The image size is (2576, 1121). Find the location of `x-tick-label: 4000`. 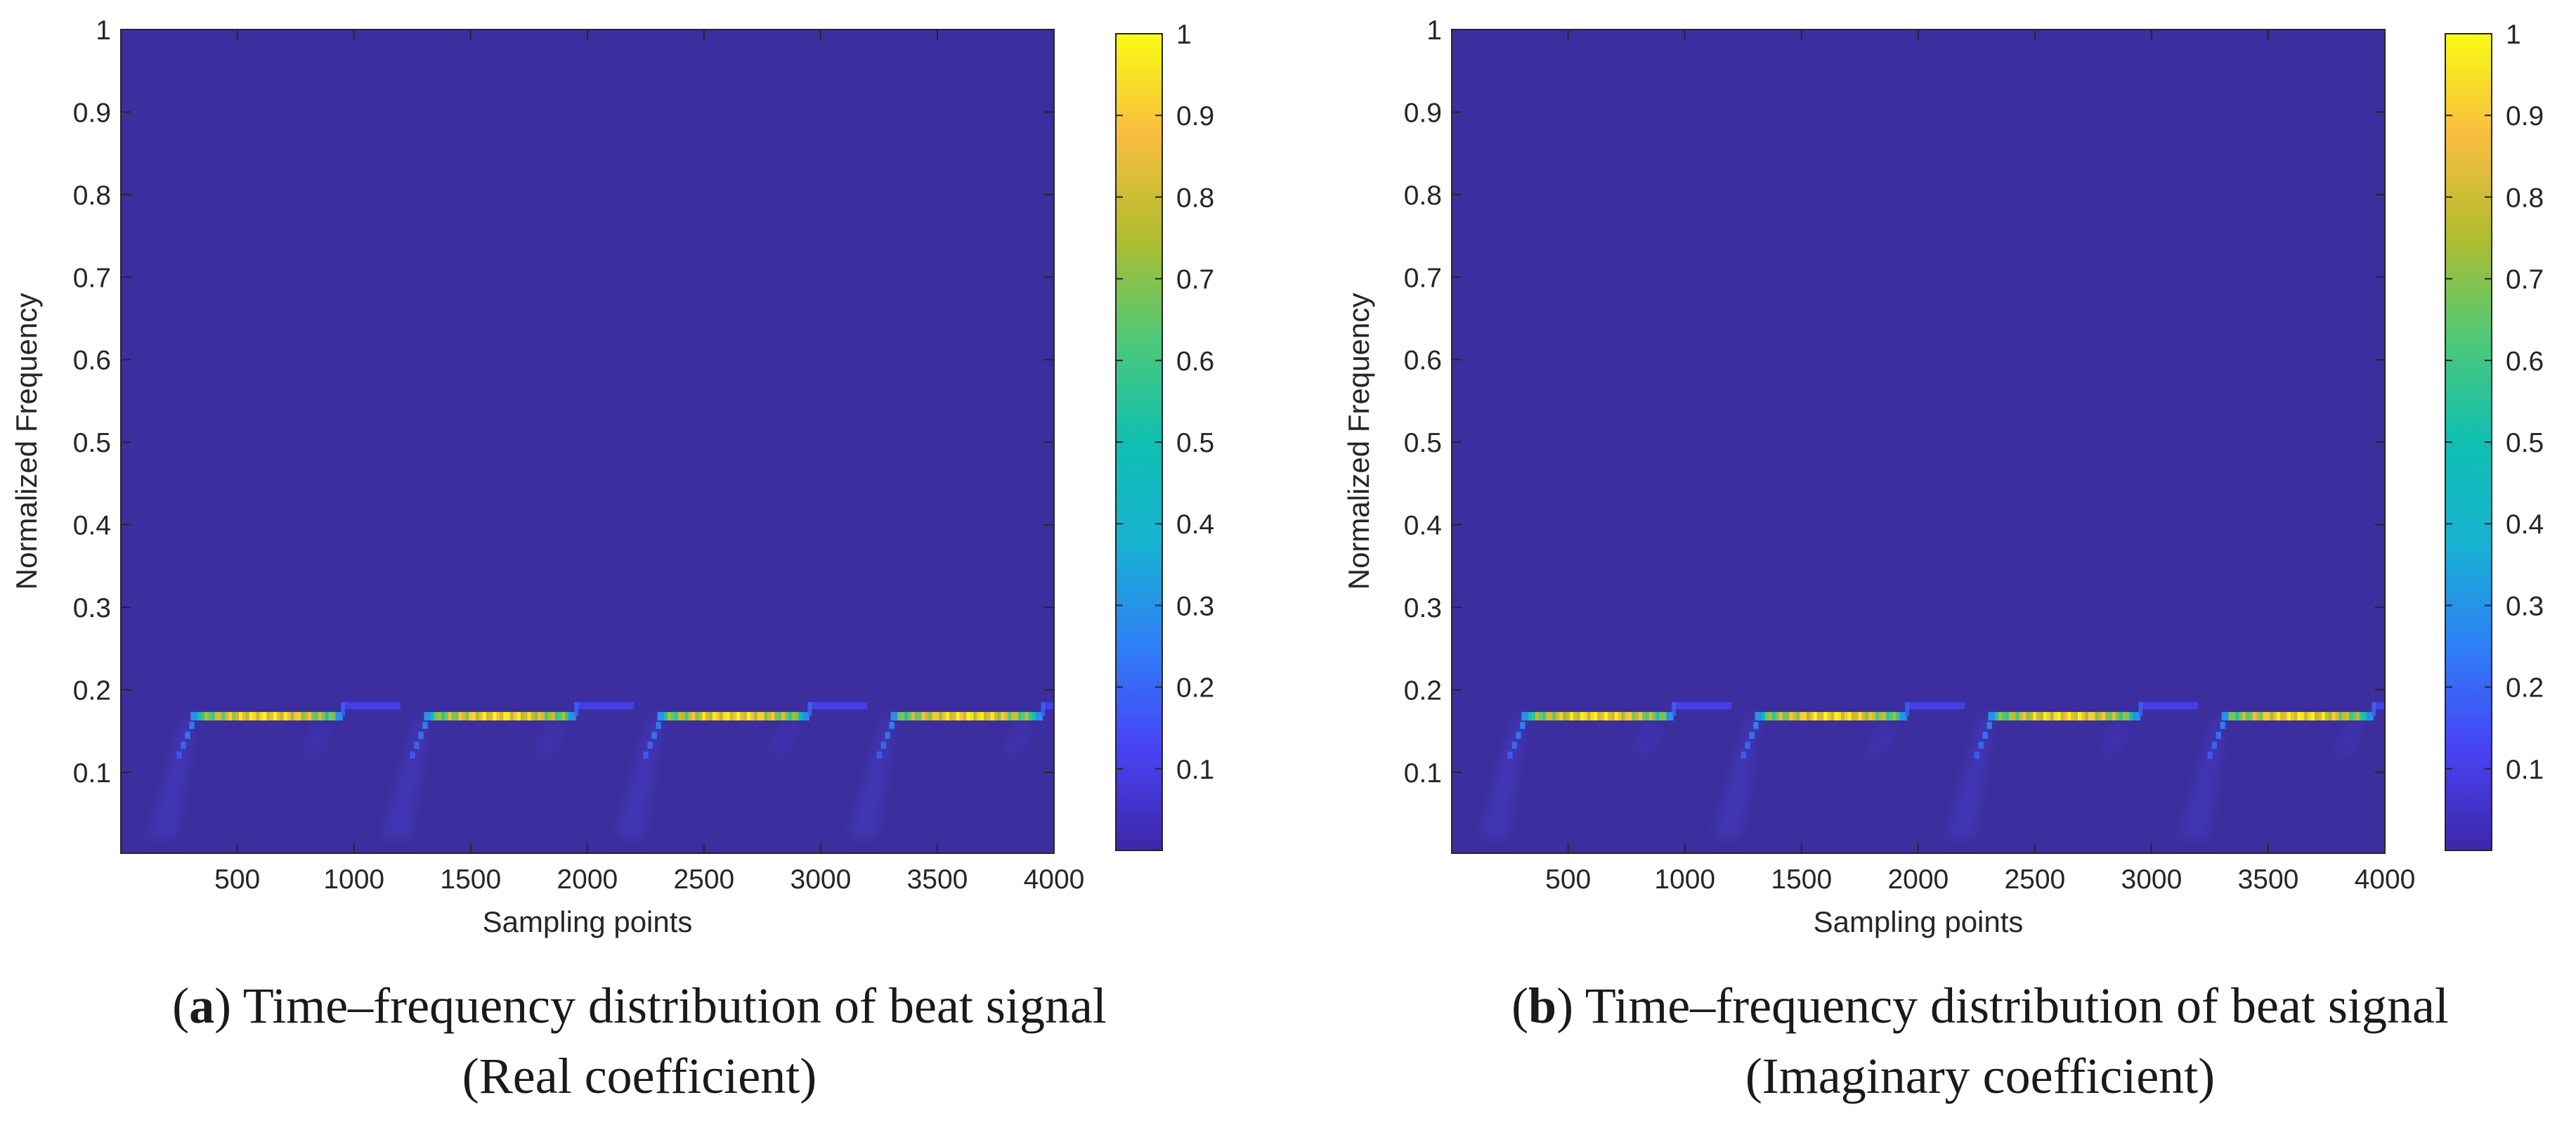

x-tick-label: 4000 is located at coordinates (1054, 879).